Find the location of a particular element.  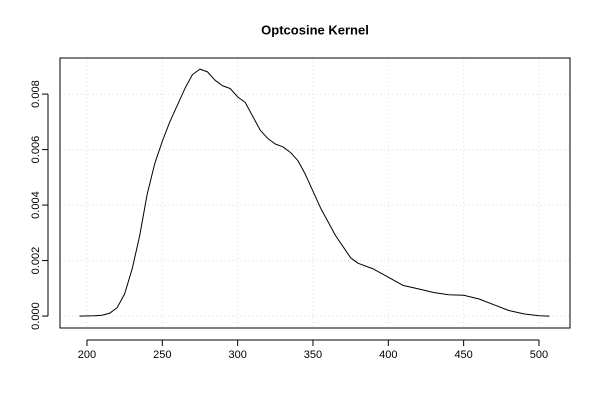

chart-title: Optcosine Kernel is located at coordinates (315, 29).